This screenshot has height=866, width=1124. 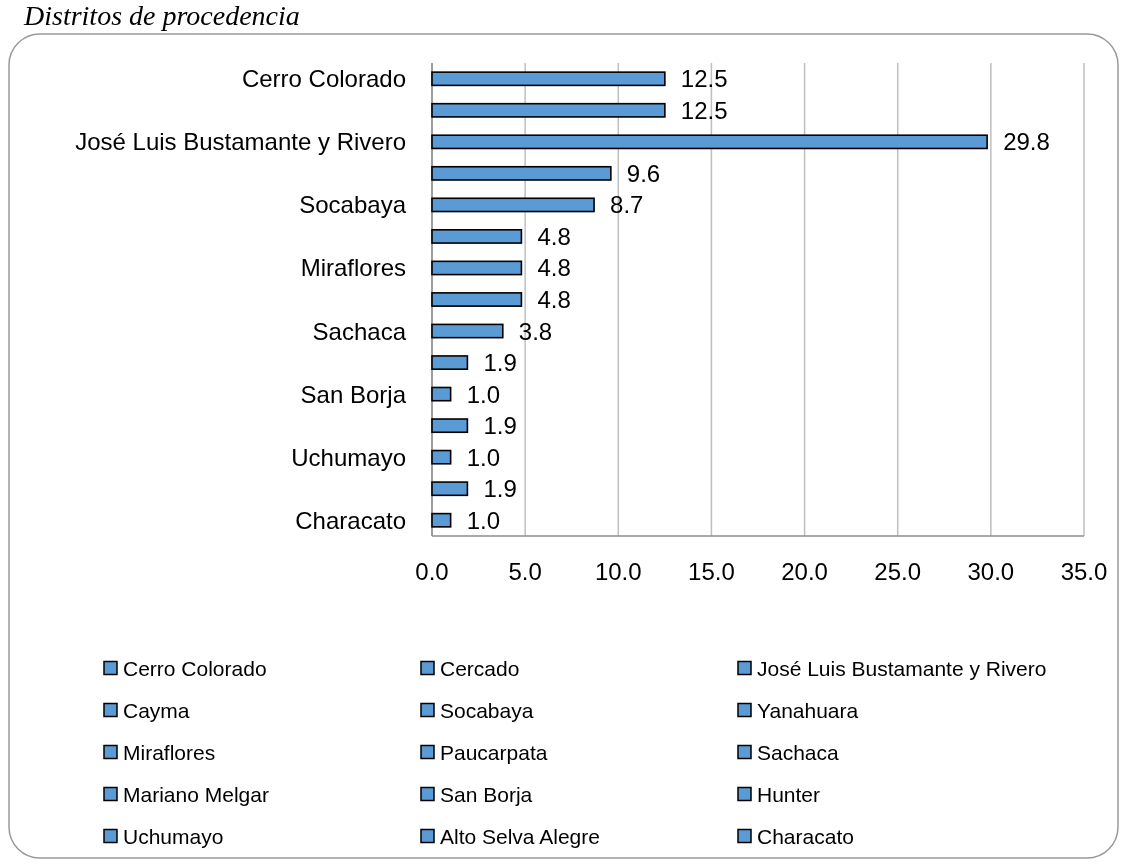 I want to click on y-tick-label: Miraflores, so click(x=353, y=268).